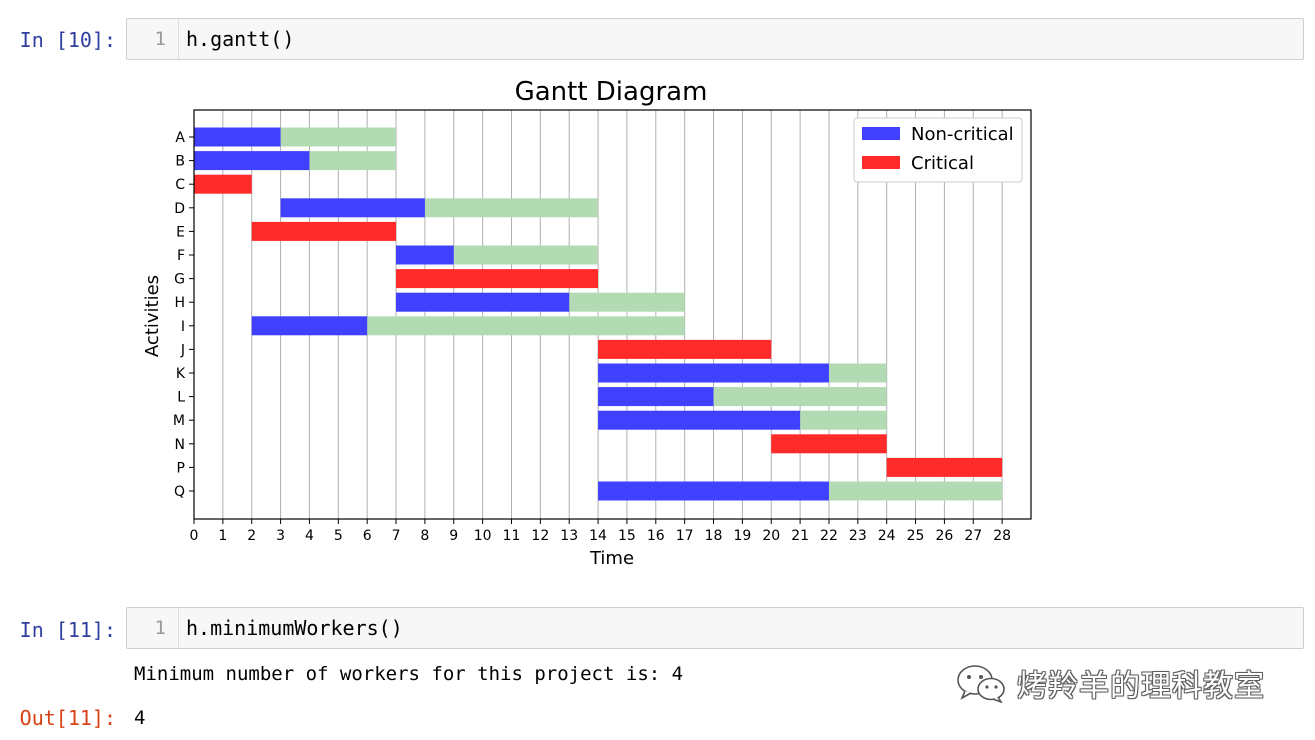 The image size is (1315, 740). What do you see at coordinates (714, 536) in the screenshot?
I see `x-tick-label-18: 18` at bounding box center [714, 536].